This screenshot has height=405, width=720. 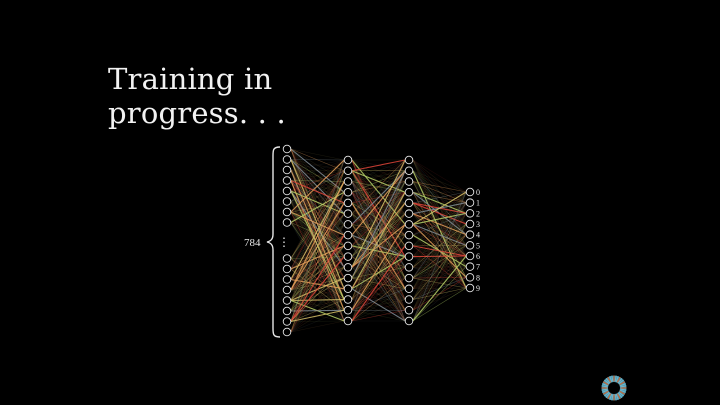 What do you see at coordinates (284, 242) in the screenshot?
I see `input-ellipsis: ⋮` at bounding box center [284, 242].